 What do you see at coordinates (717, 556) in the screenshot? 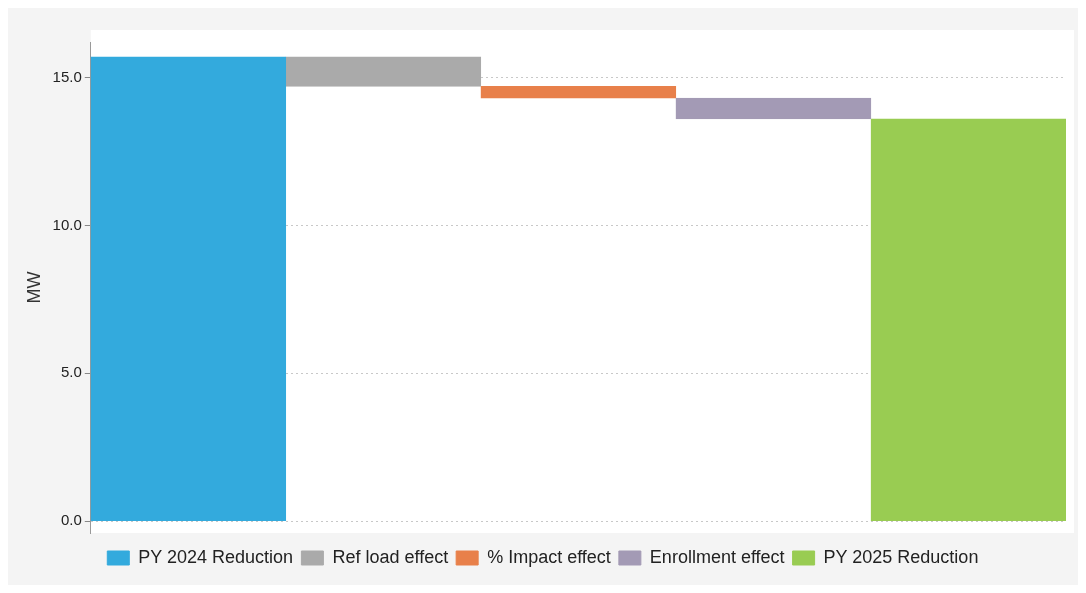
I see `legend-label: Enrollment effect` at bounding box center [717, 556].